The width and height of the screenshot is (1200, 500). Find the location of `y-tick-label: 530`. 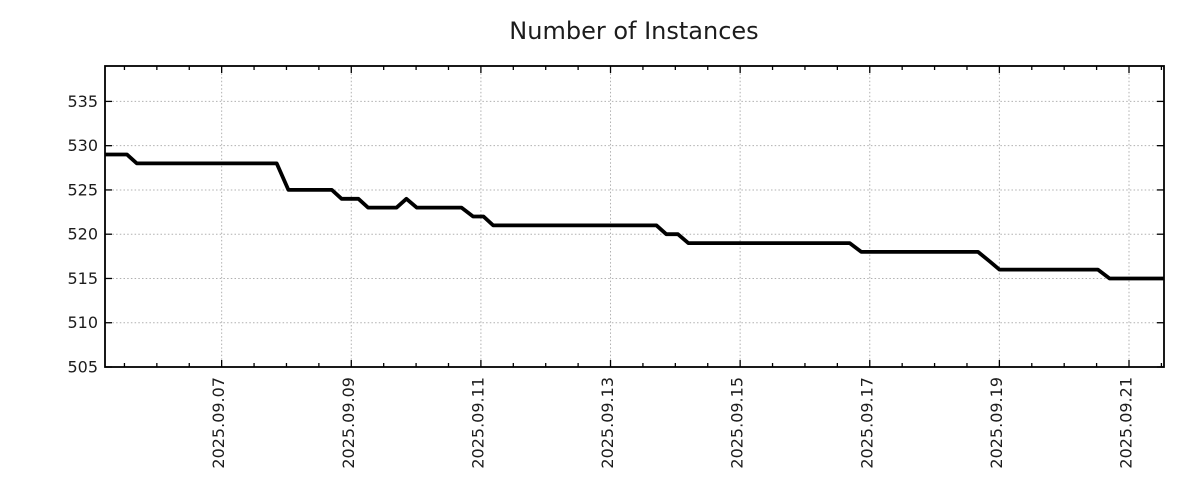

y-tick-label: 530 is located at coordinates (82, 145).